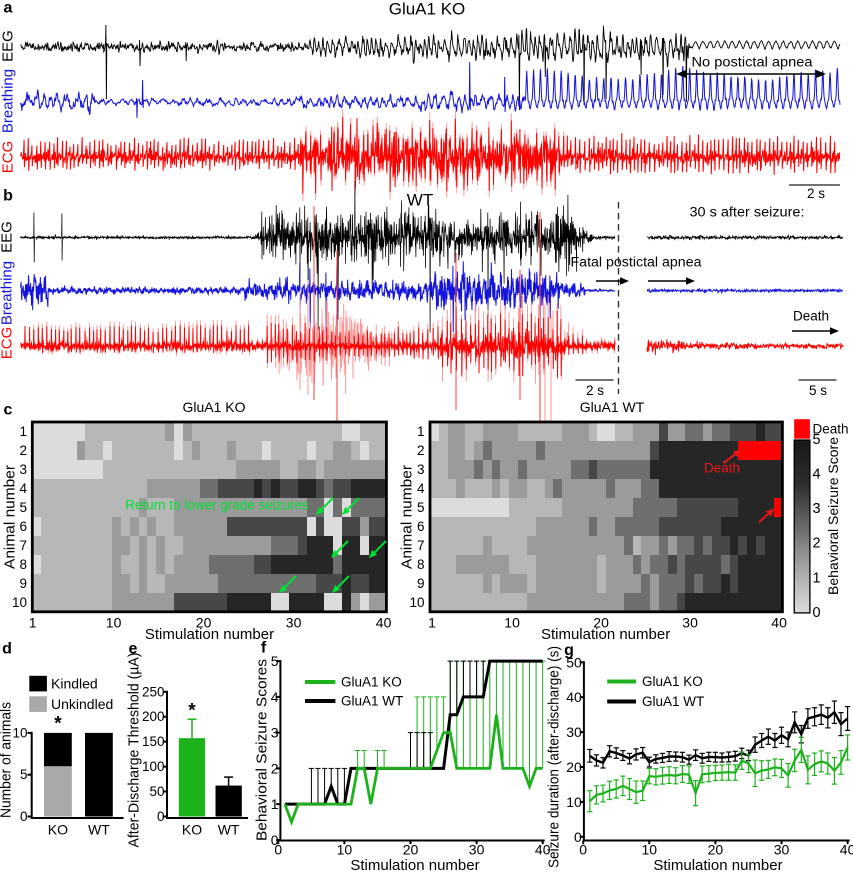 The image size is (853, 873). I want to click on svg-text: Behavioral Seizure Score, so click(833, 516).